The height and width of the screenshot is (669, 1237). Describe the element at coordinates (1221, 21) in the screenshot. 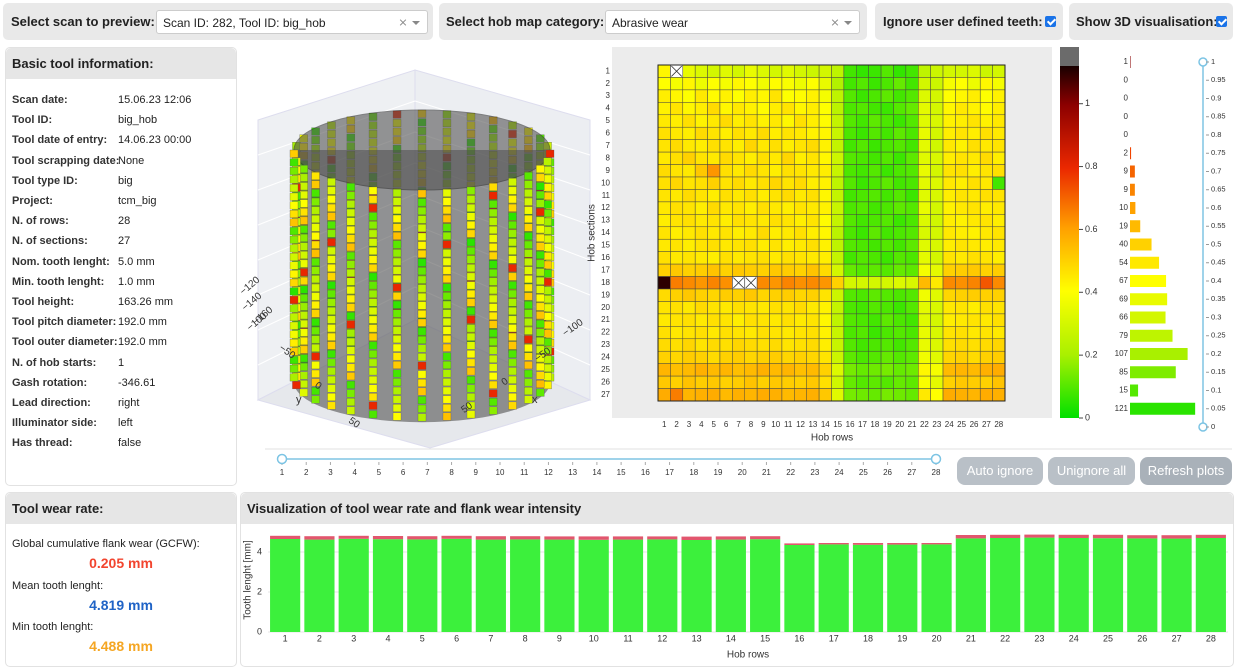

I see `show3d-checkbox` at that location.